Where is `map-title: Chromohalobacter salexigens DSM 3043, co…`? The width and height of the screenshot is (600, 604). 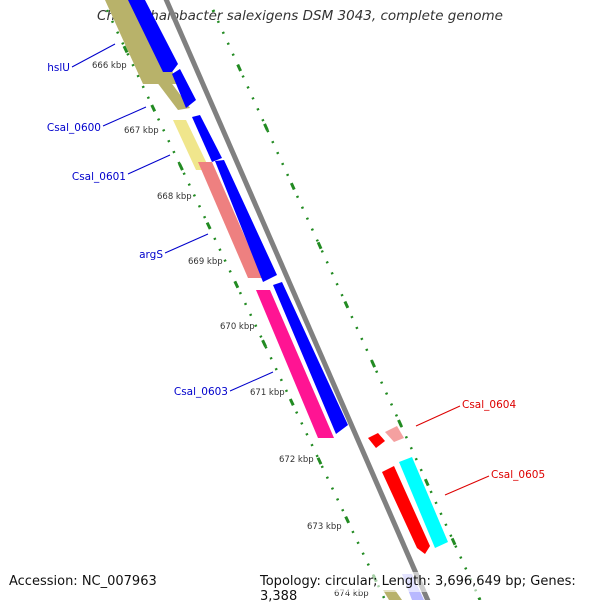
map-title: Chromohalobacter salexigens DSM 3043, co… is located at coordinates (300, 16).